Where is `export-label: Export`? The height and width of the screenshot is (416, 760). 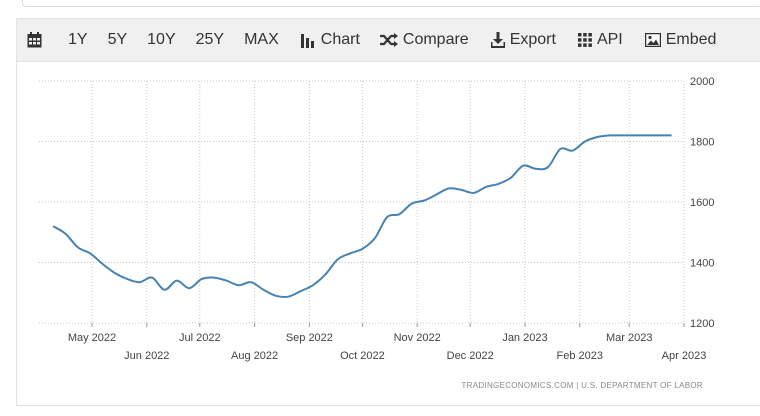 export-label: Export is located at coordinates (532, 39).